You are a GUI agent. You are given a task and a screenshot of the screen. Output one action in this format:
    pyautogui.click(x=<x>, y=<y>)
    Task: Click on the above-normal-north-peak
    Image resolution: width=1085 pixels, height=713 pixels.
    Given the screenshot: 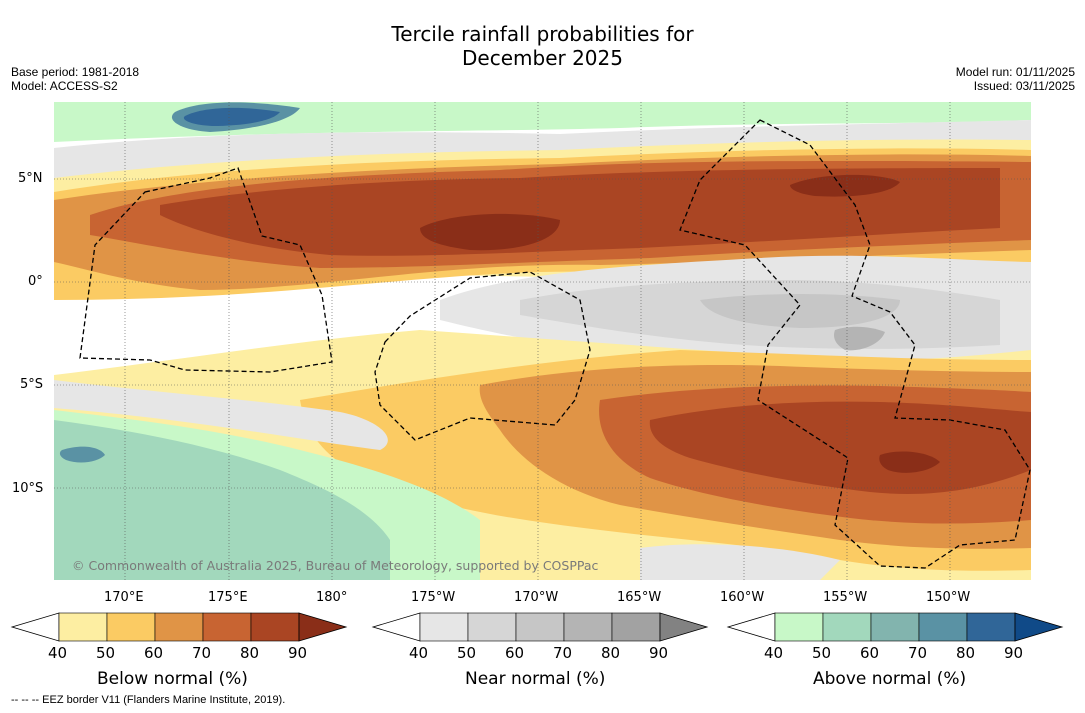 What is the action you would take?
    pyautogui.click(x=231, y=116)
    